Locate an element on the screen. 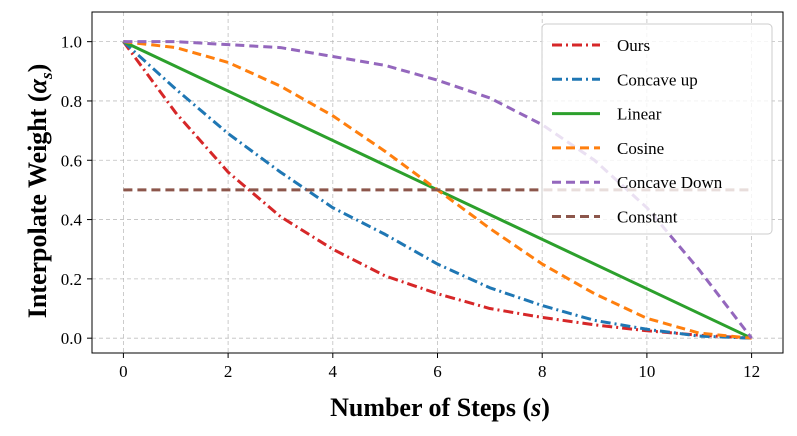 This screenshot has width=797, height=436. x-tick-label: 4 is located at coordinates (333, 371).